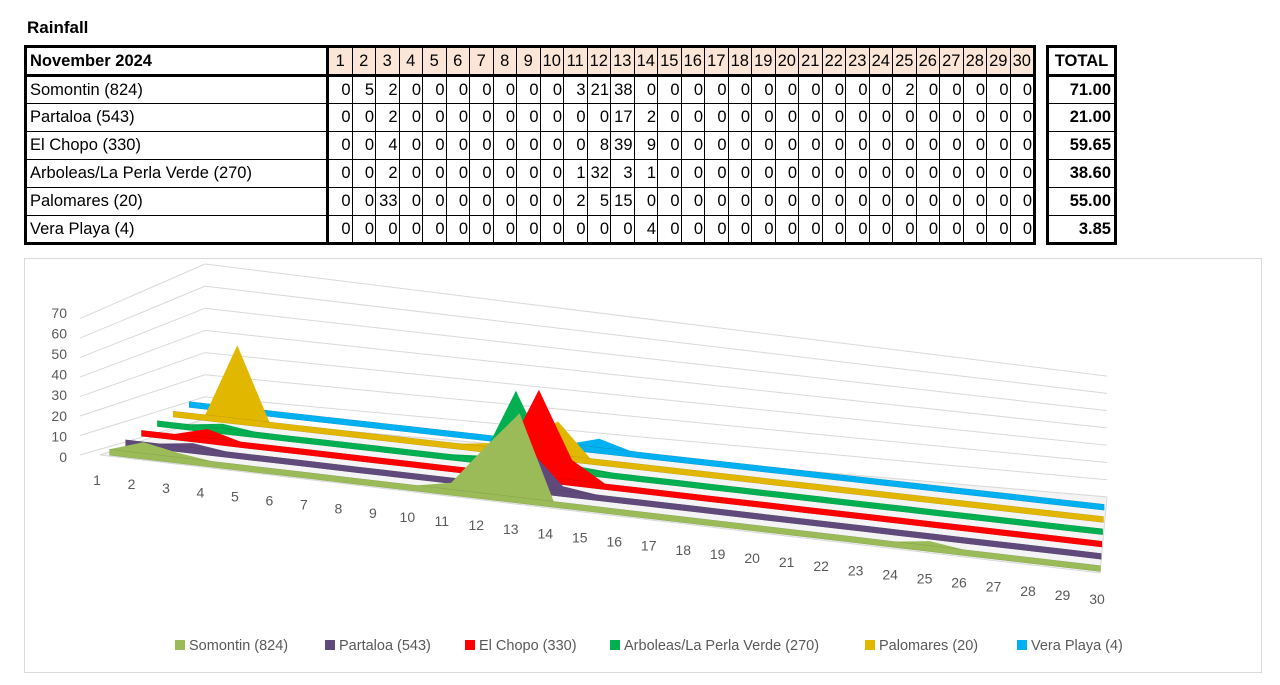  What do you see at coordinates (927, 61) in the screenshot?
I see `day-header: 26` at bounding box center [927, 61].